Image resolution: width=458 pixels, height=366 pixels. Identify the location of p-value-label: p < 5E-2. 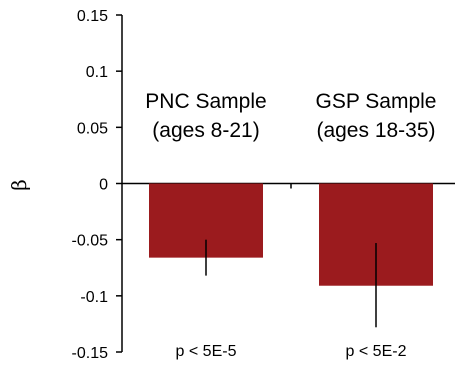
(376, 351).